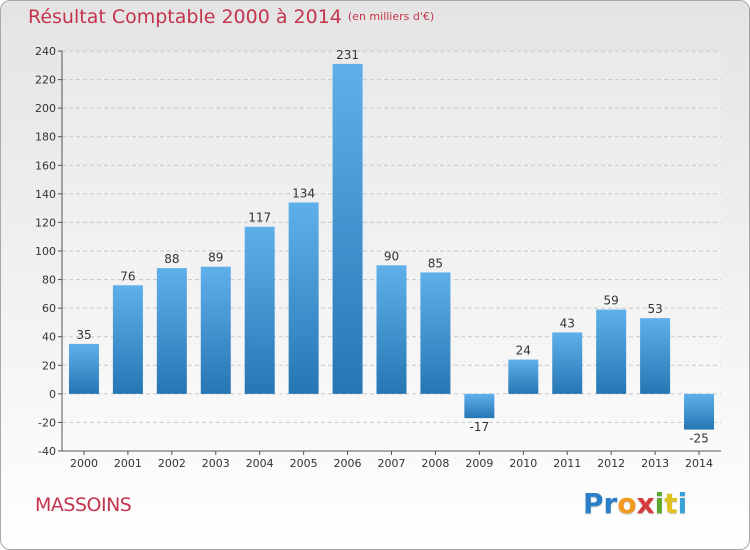  What do you see at coordinates (567, 323) in the screenshot?
I see `data-label: 43` at bounding box center [567, 323].